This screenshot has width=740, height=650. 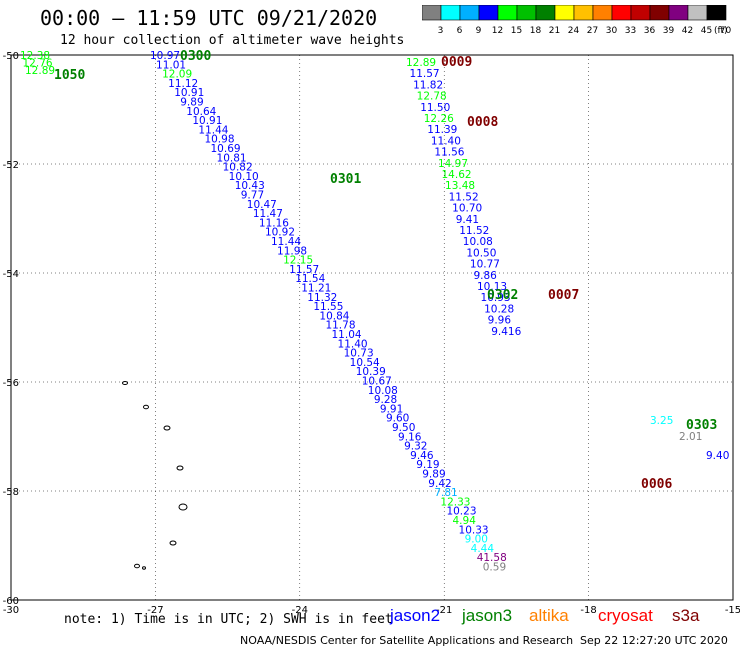 I want to click on wave-height-label: 12.78, so click(x=432, y=97).